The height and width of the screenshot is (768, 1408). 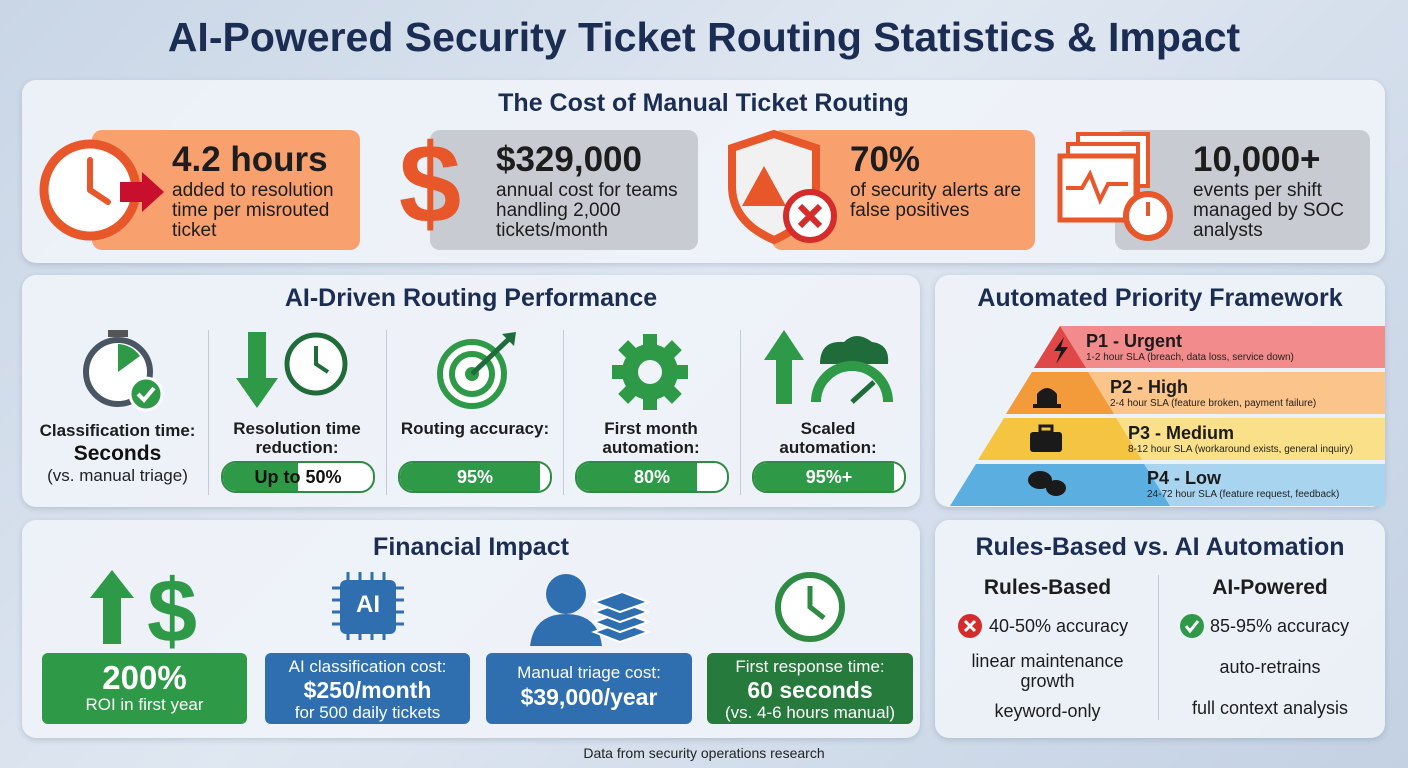 What do you see at coordinates (144, 704) in the screenshot?
I see `finance-label: ROI in first year` at bounding box center [144, 704].